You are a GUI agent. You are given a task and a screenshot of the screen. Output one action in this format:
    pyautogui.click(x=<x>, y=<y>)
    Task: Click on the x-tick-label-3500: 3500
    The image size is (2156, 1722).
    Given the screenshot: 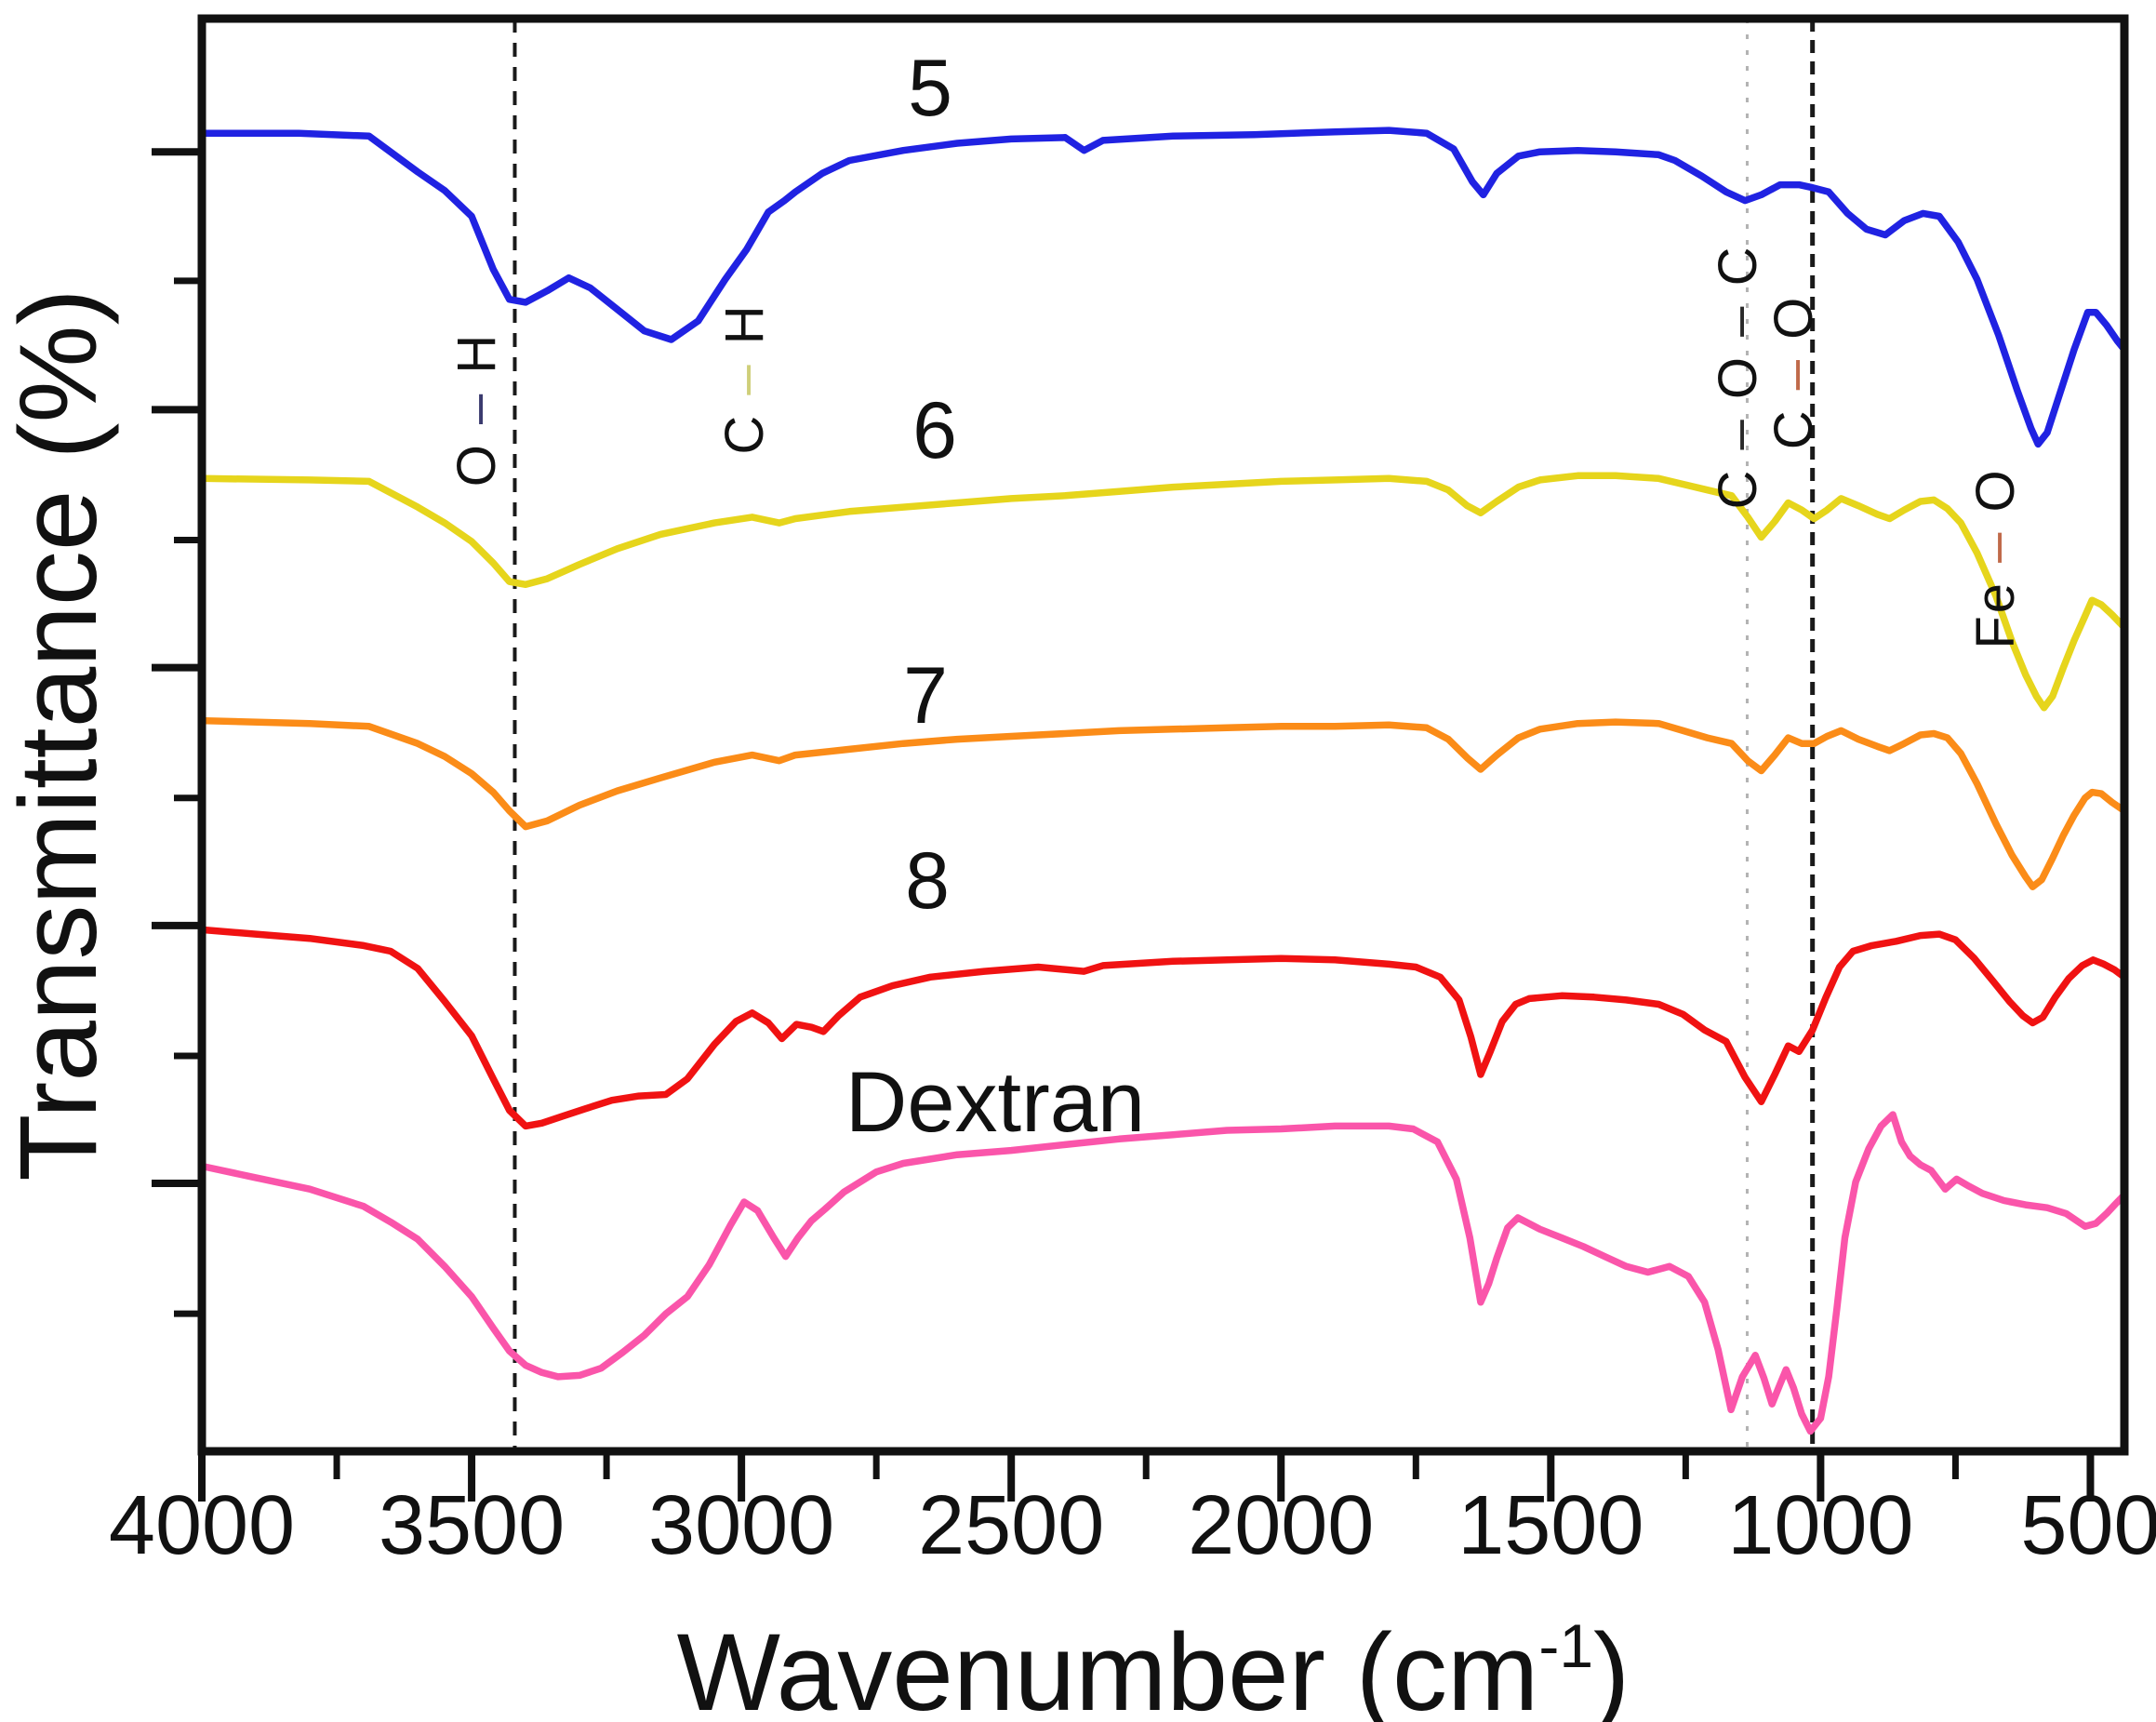 What is the action you would take?
    pyautogui.click(x=472, y=1525)
    